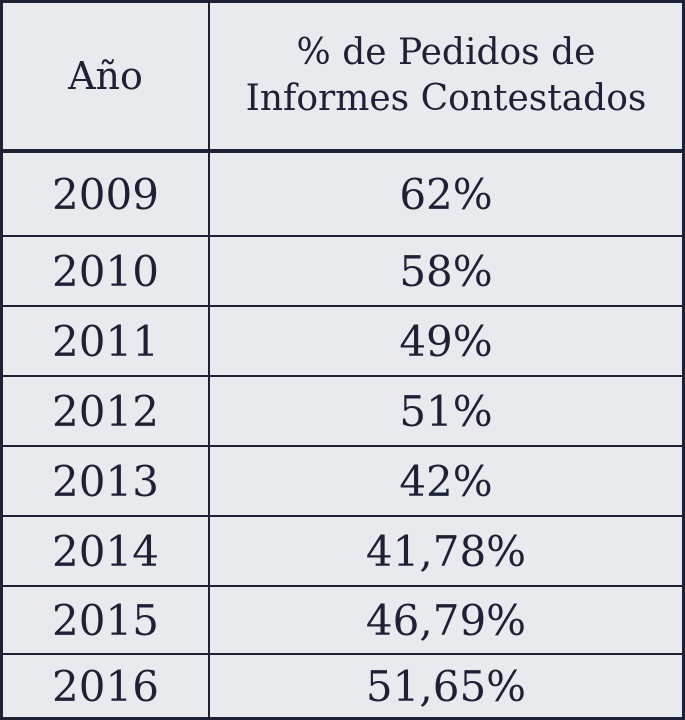 The height and width of the screenshot is (720, 685). Describe the element at coordinates (106, 271) in the screenshot. I see `year-cell: 2010` at that location.